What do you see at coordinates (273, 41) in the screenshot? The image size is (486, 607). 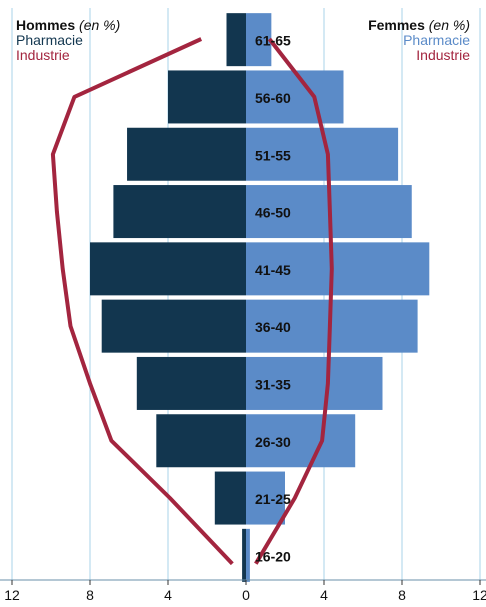 I see `category-label-61-65: 61-65` at bounding box center [273, 41].